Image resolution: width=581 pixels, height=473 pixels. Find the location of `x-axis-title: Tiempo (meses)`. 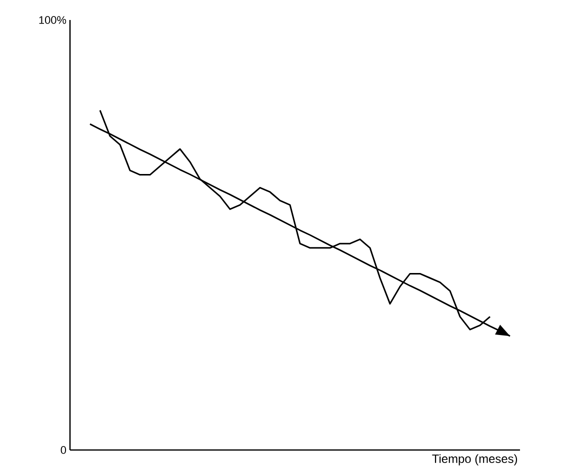

x-axis-title: Tiempo (meses) is located at coordinates (475, 460).